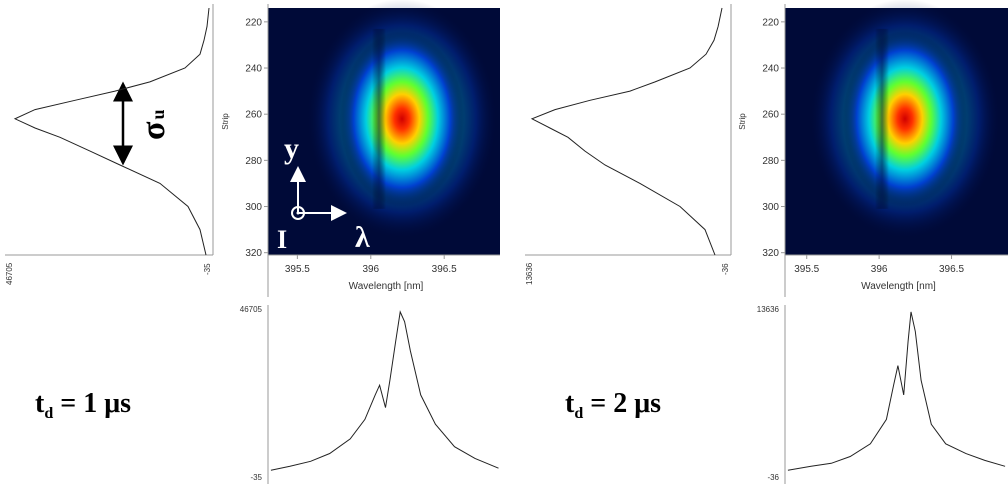 The width and height of the screenshot is (1008, 488). I want to click on delay-label: td = 2 μs, so click(613, 405).